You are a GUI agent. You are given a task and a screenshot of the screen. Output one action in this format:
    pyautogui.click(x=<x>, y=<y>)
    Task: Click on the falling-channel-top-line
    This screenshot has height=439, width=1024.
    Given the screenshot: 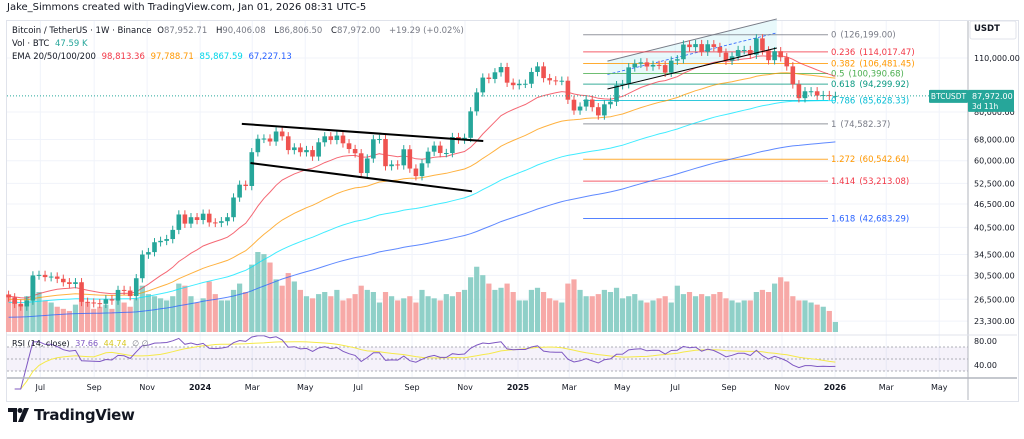 What is the action you would take?
    pyautogui.click(x=362, y=132)
    